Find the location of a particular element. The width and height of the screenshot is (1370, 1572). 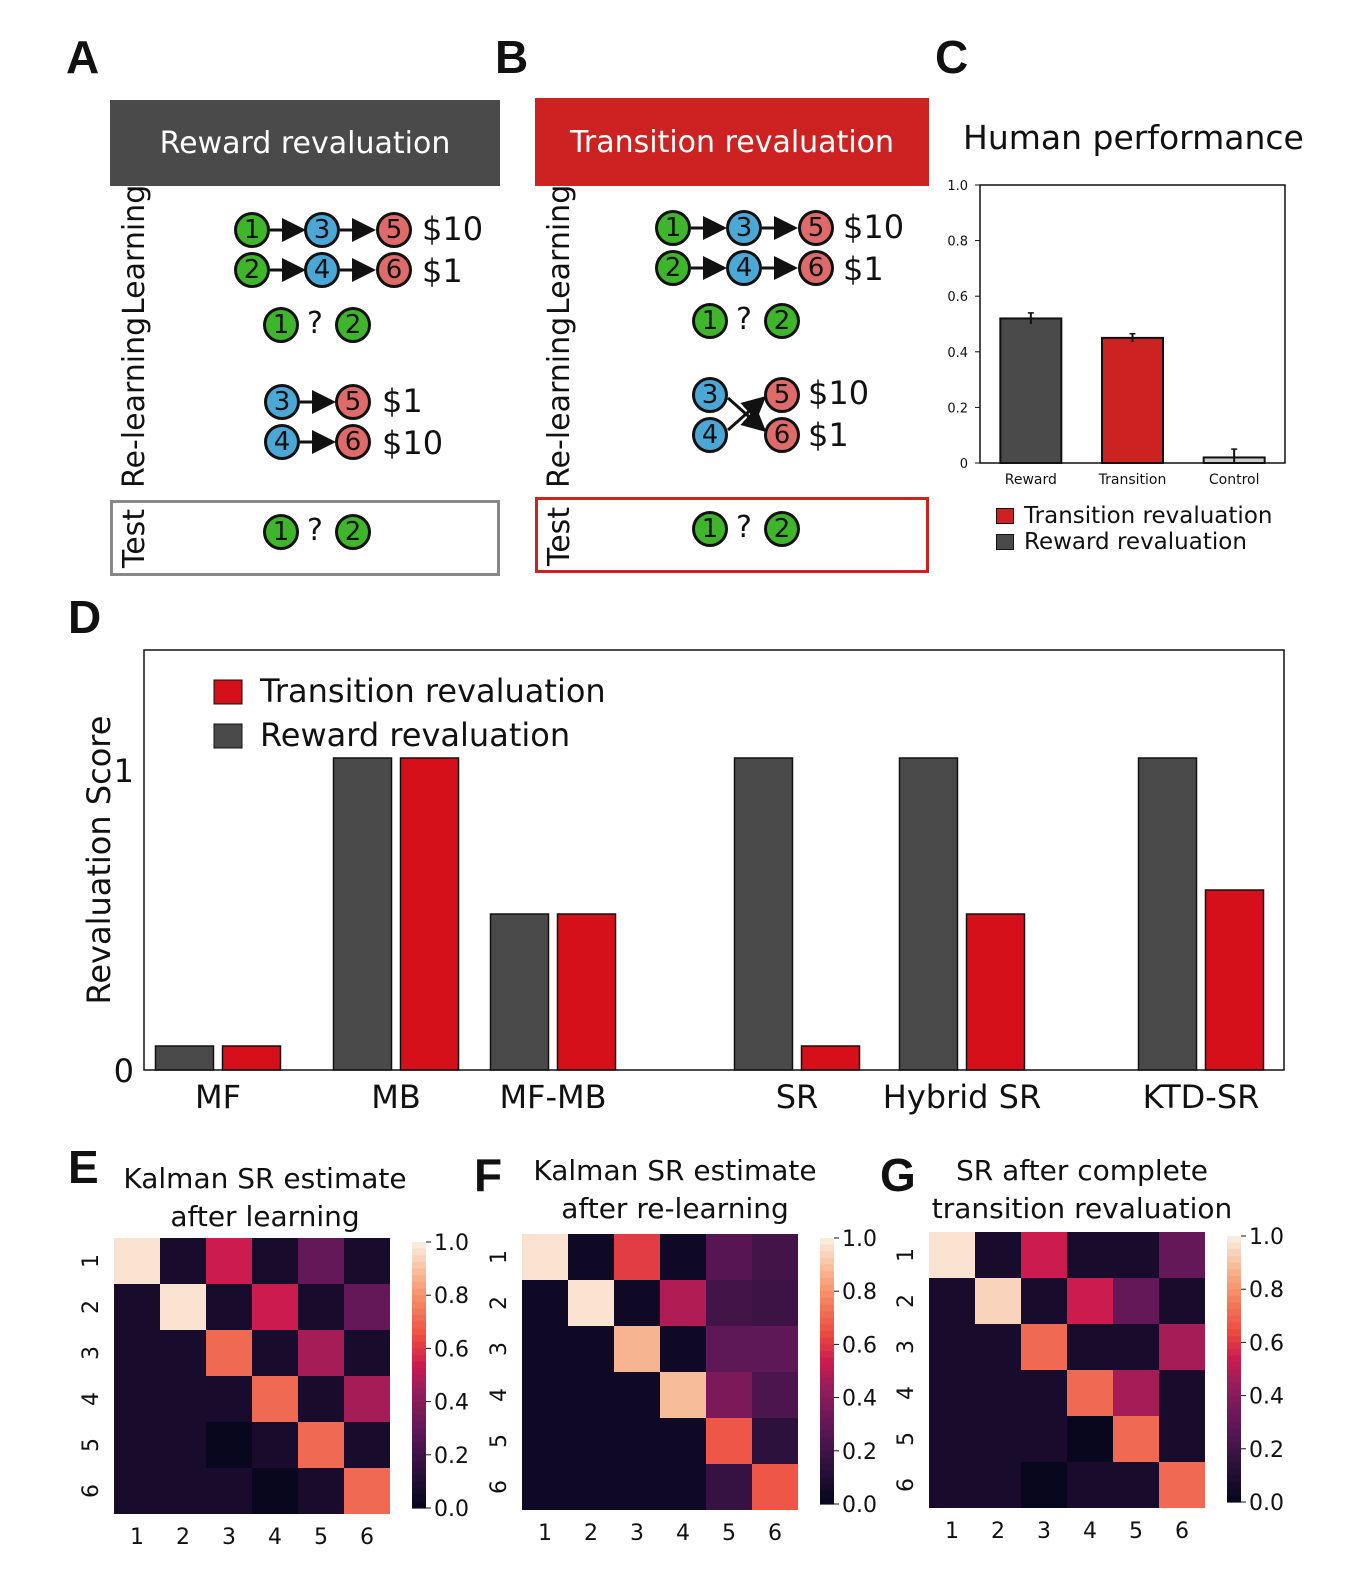

reward-label: $10 is located at coordinates (874, 227).